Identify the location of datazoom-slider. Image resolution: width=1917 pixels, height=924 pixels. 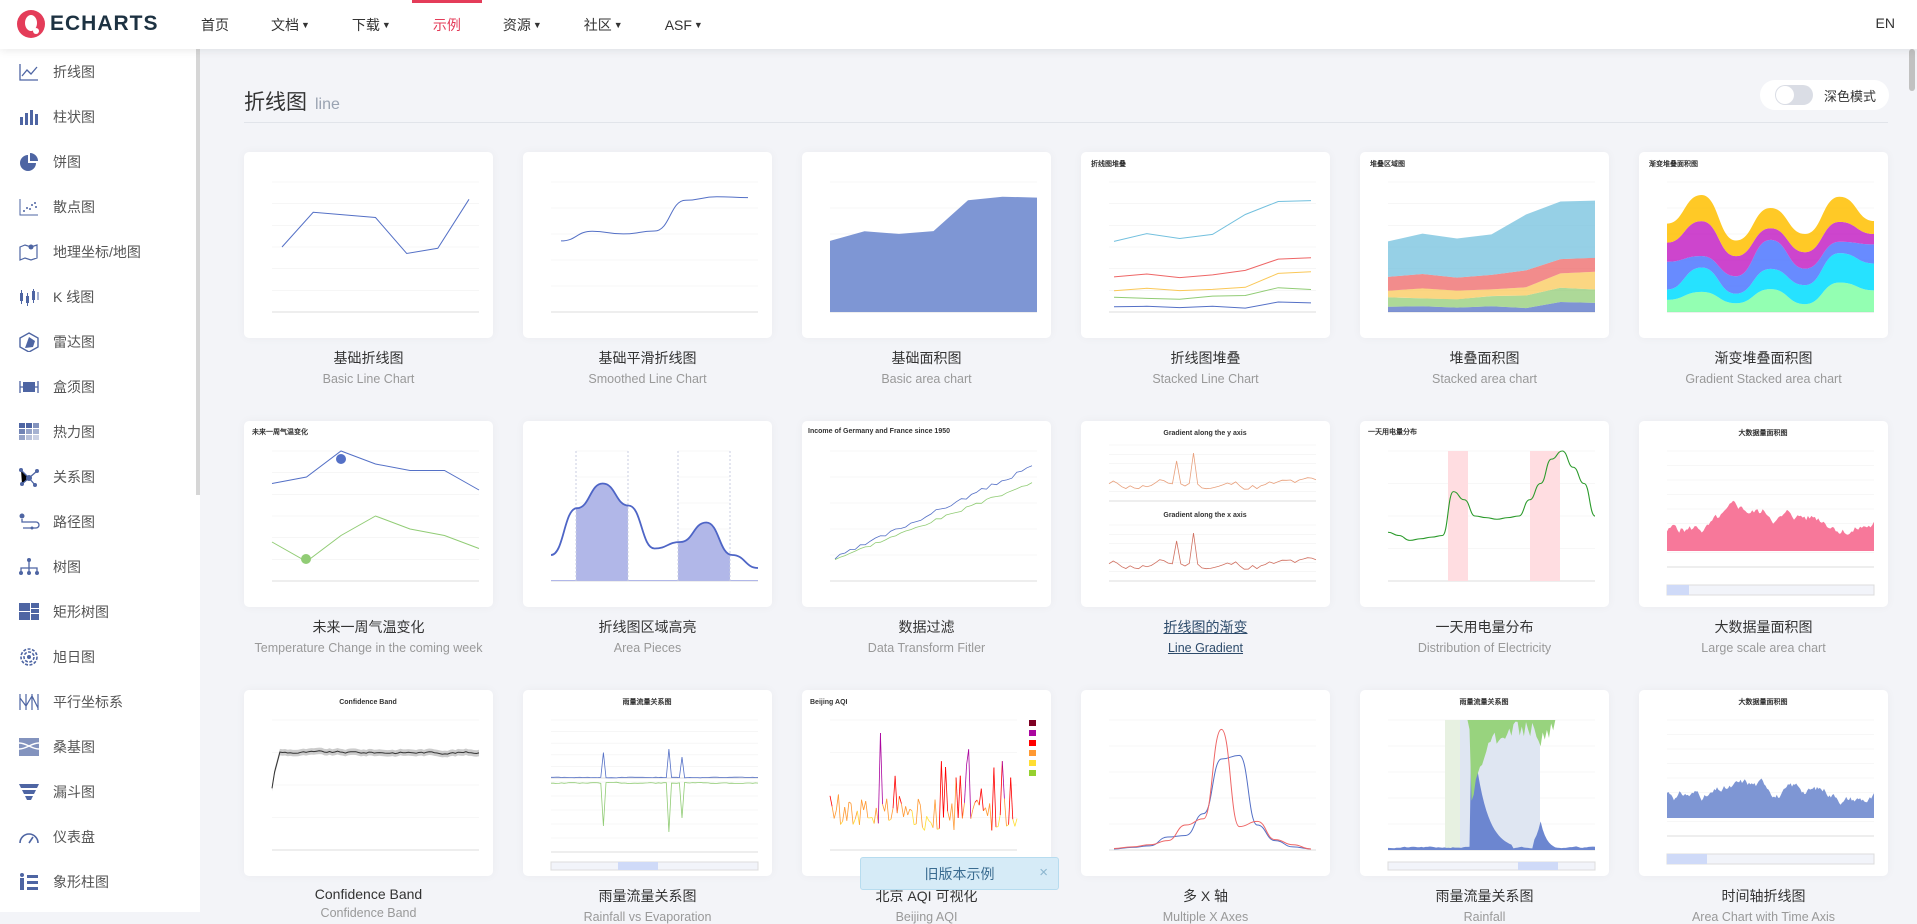
(1491, 866).